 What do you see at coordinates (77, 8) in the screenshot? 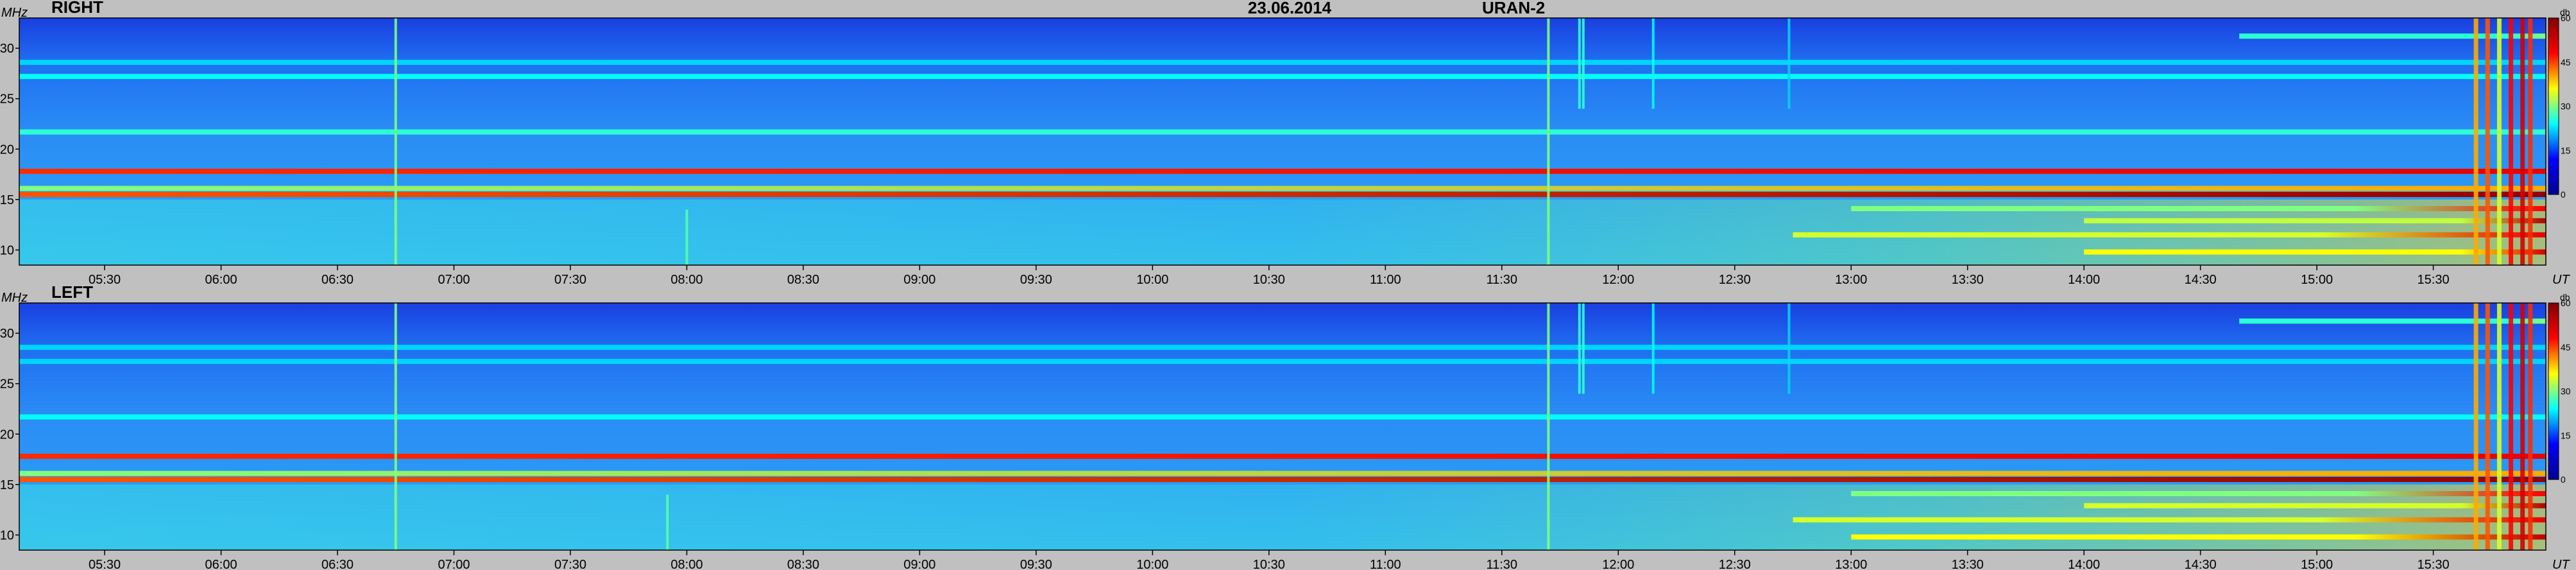
I see `panel-label: RIGHT` at bounding box center [77, 8].